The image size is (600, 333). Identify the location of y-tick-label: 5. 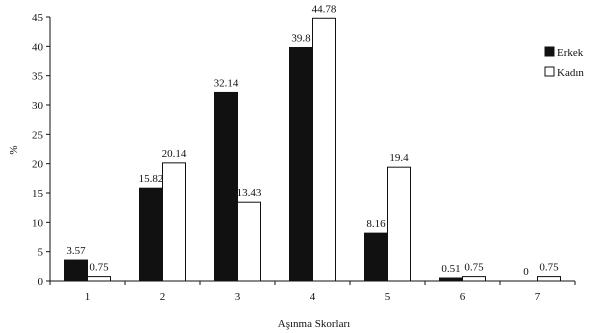
(41, 253).